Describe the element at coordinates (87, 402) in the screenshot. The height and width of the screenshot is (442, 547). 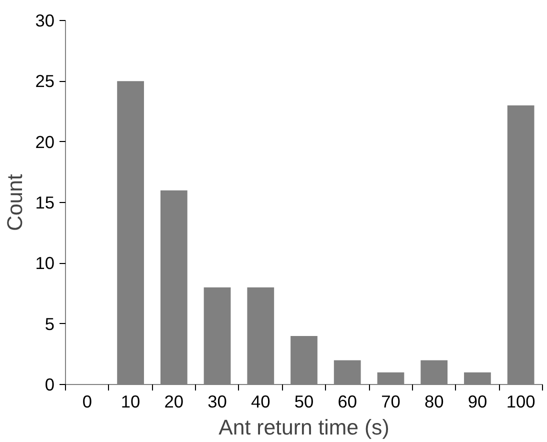
I see `x-tick-label: 0` at that location.